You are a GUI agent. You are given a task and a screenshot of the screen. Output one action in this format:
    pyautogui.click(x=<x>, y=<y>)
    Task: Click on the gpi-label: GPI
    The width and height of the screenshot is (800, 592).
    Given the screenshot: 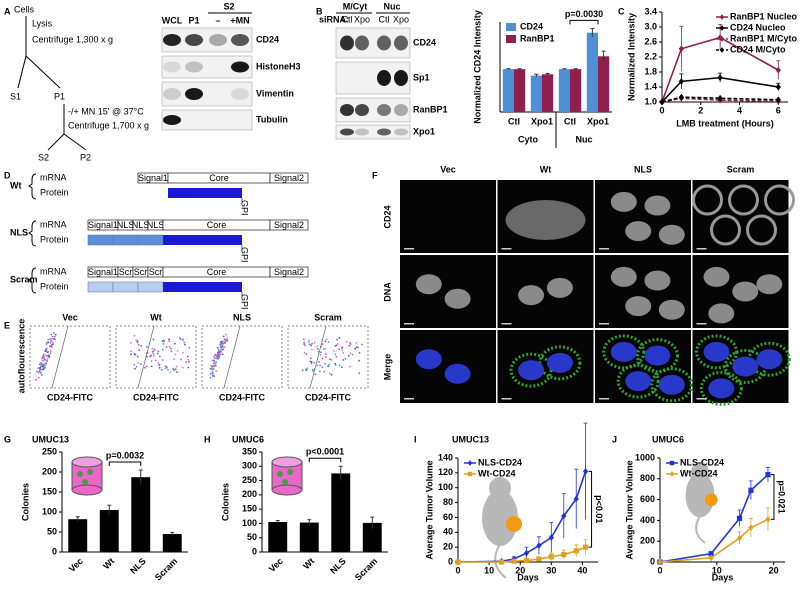 What is the action you would take?
    pyautogui.click(x=245, y=302)
    